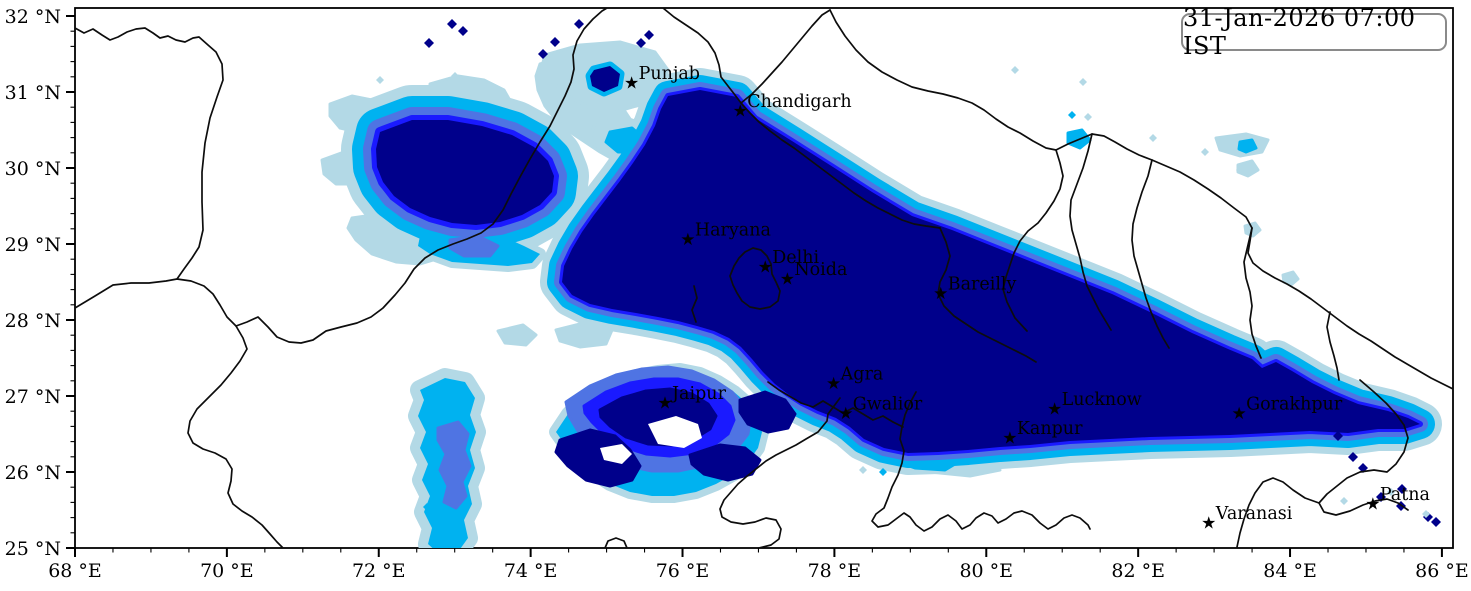 Image resolution: width=1471 pixels, height=591 pixels. I want to click on x-tick-label: 80 °E, so click(986, 571).